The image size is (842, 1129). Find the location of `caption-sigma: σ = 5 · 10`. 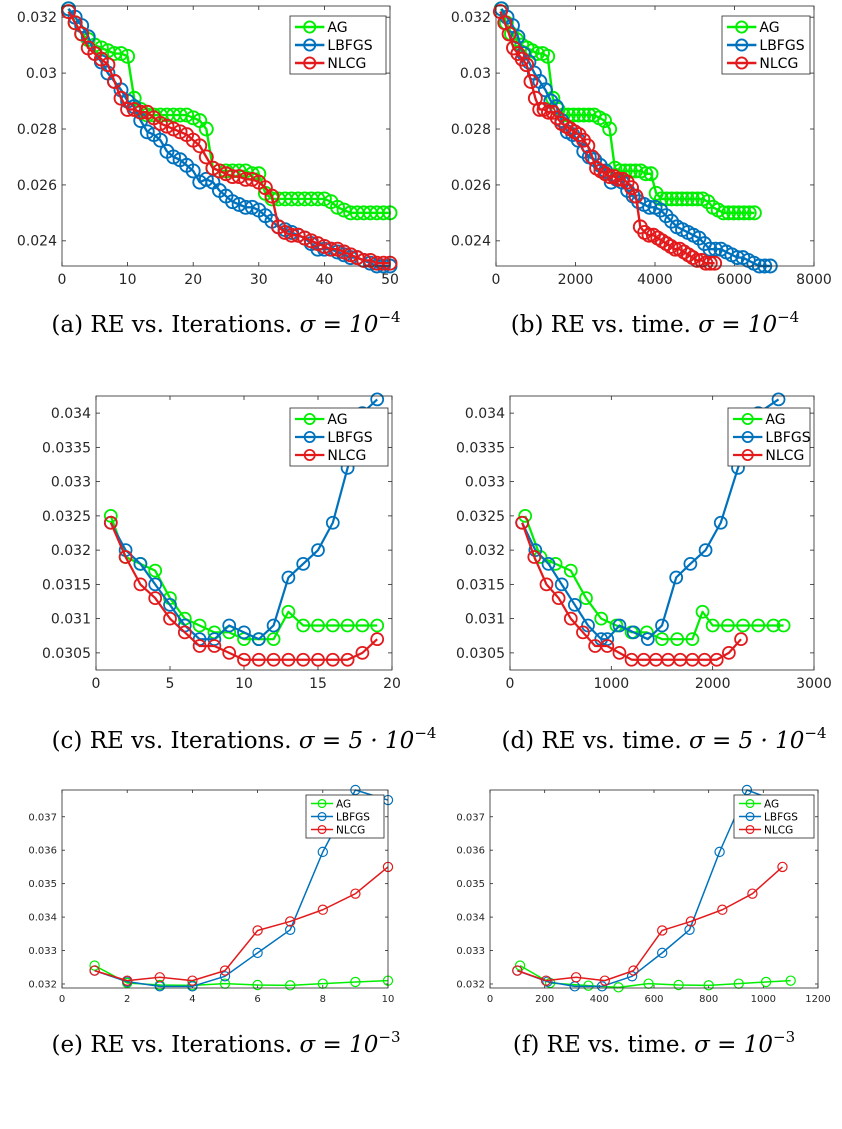

caption-sigma: σ = 5 · 10 is located at coordinates (746, 741).